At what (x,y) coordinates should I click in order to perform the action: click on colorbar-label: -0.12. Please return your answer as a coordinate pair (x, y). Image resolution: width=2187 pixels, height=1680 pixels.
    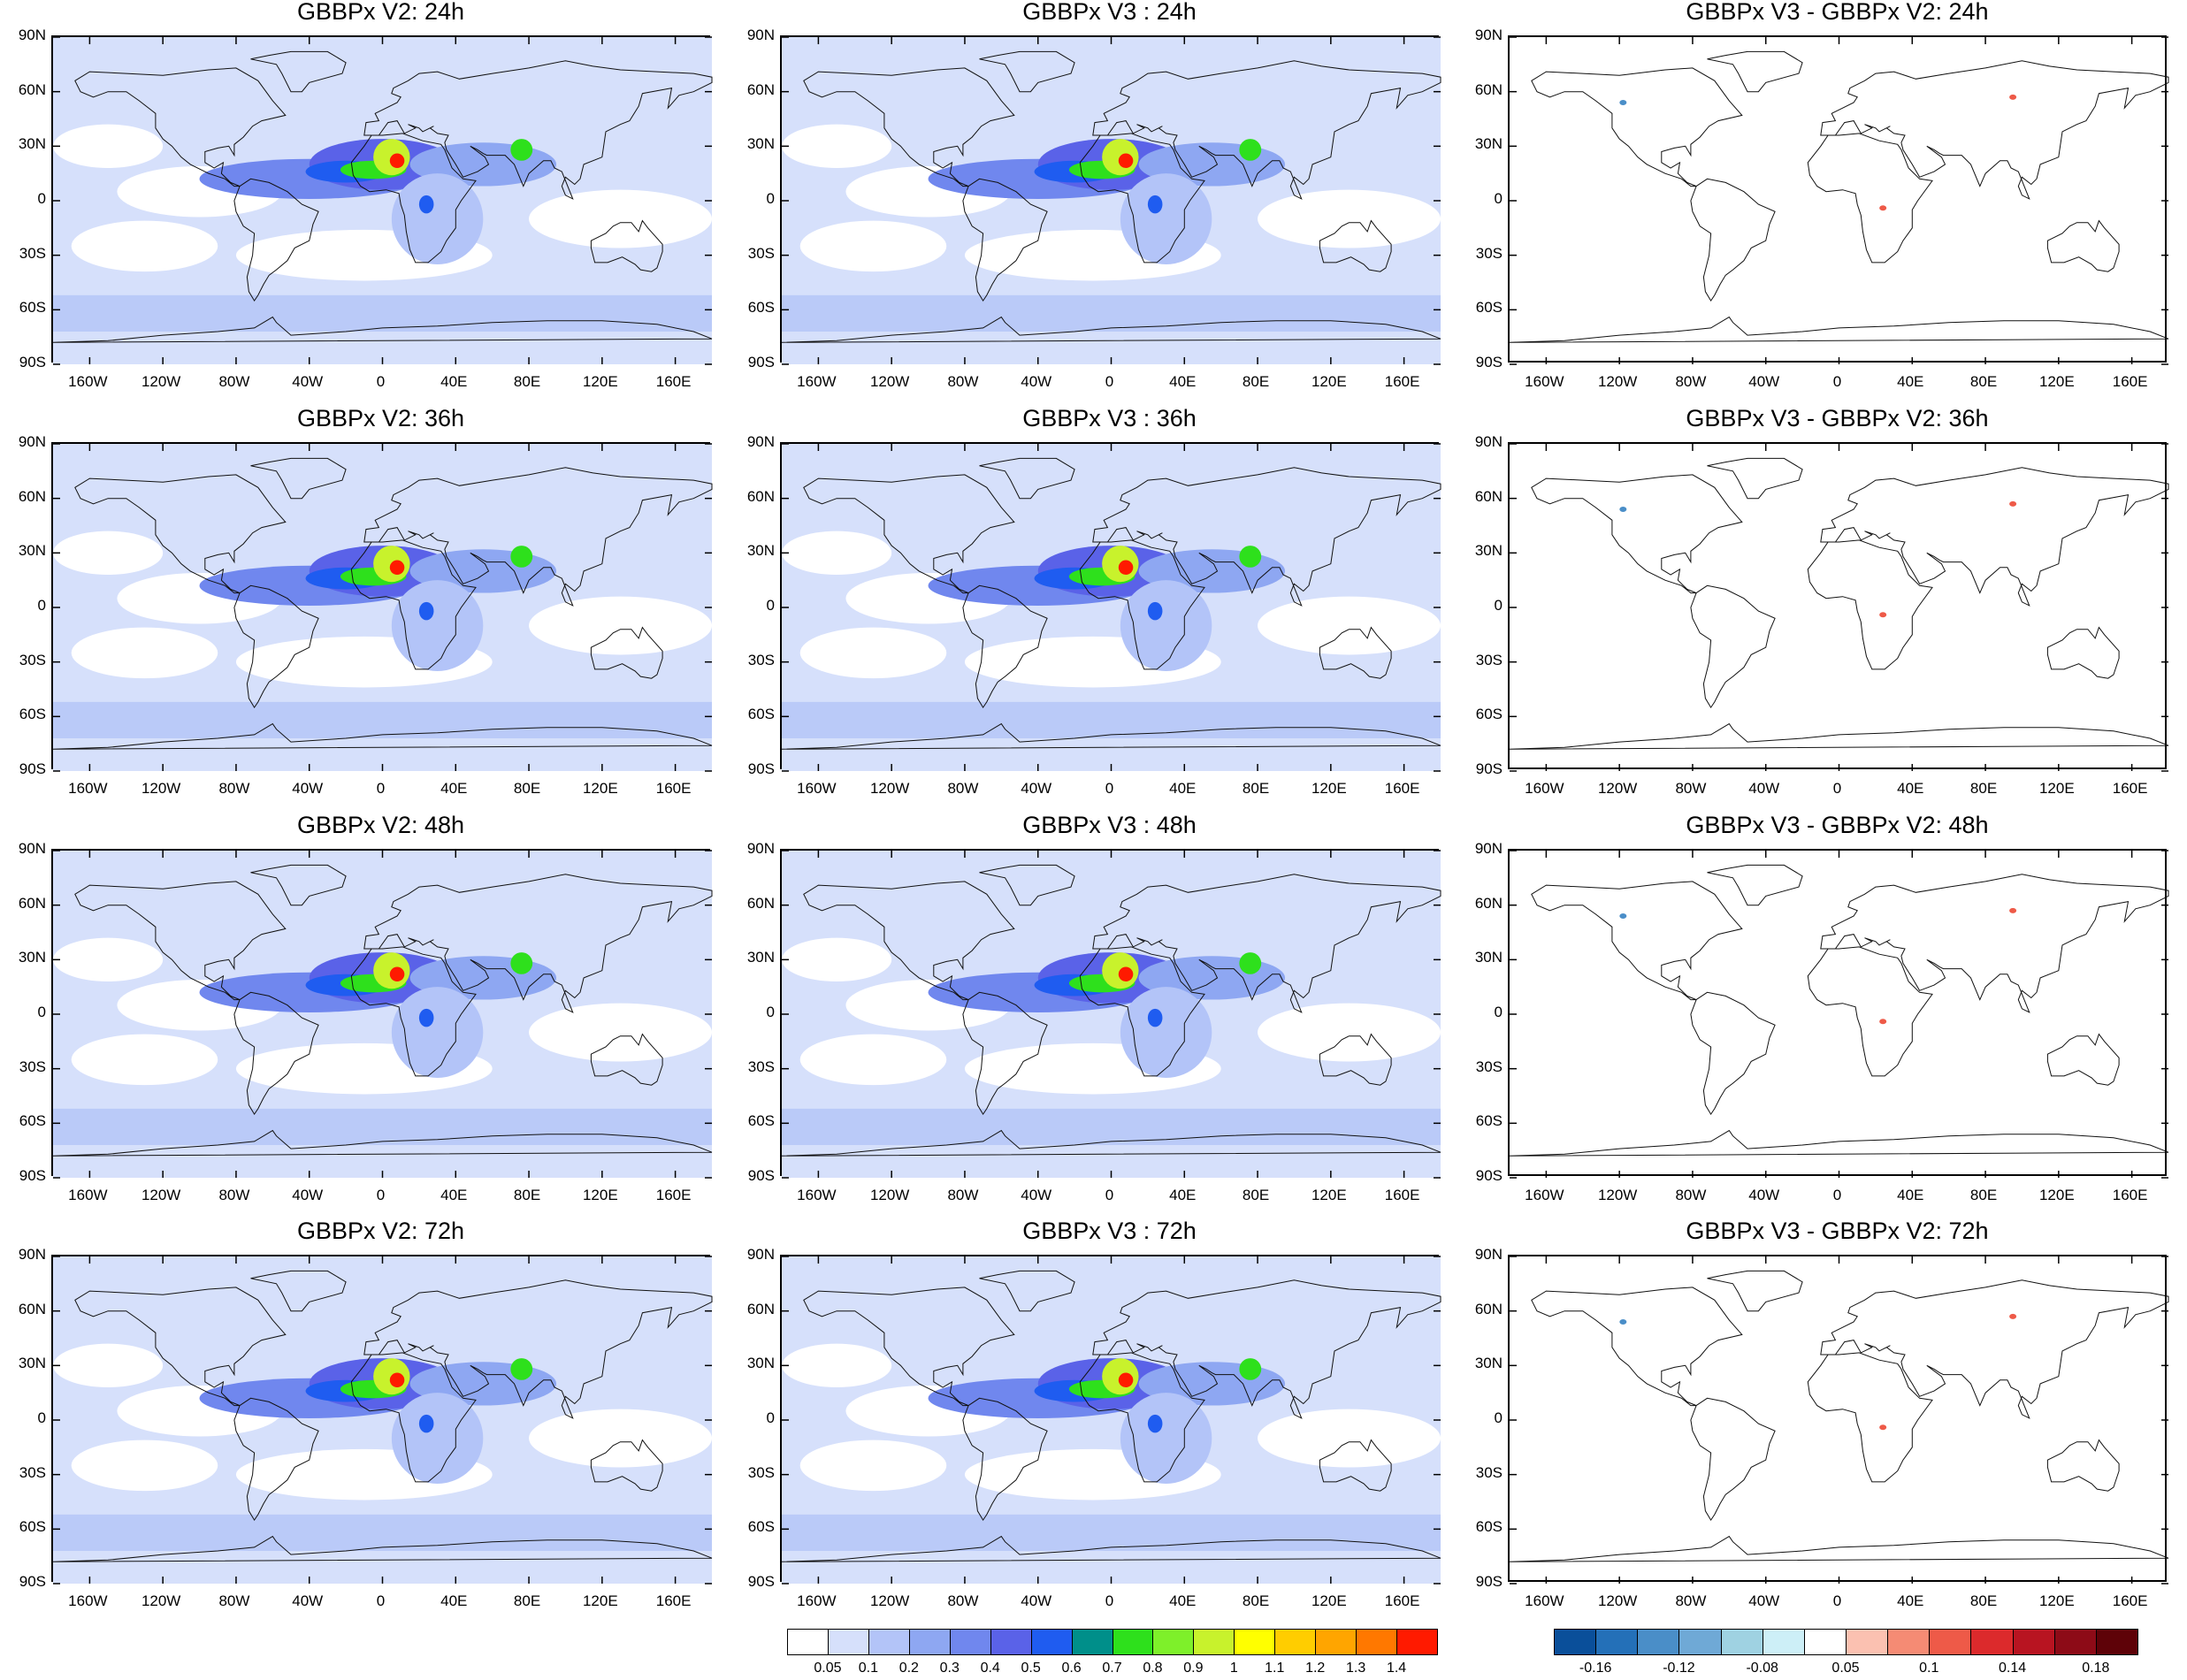
    Looking at the image, I should click on (1679, 1668).